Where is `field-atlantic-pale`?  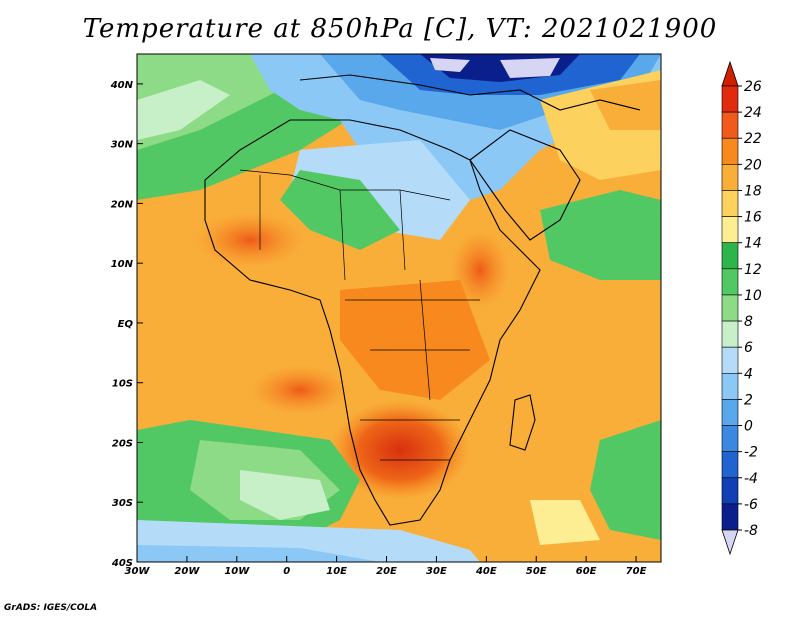
field-atlantic-pale is located at coordinates (183, 110).